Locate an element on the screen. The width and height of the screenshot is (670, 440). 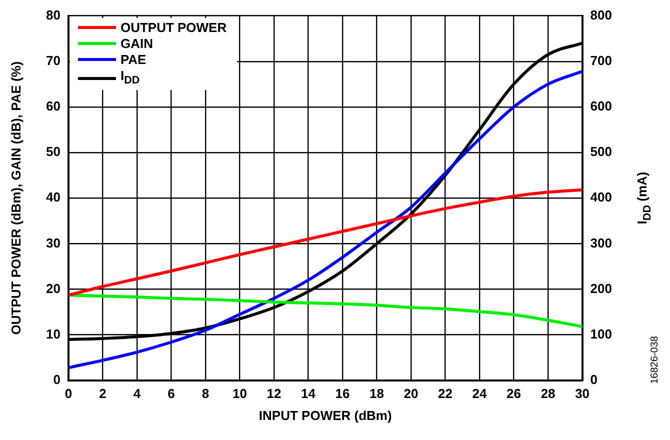
y2-tick-label: 100 is located at coordinates (601, 334).